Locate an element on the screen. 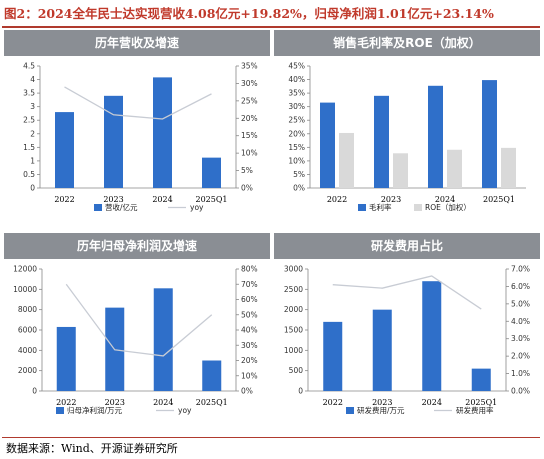  y-right-tick-label: 20% is located at coordinates (249, 360).